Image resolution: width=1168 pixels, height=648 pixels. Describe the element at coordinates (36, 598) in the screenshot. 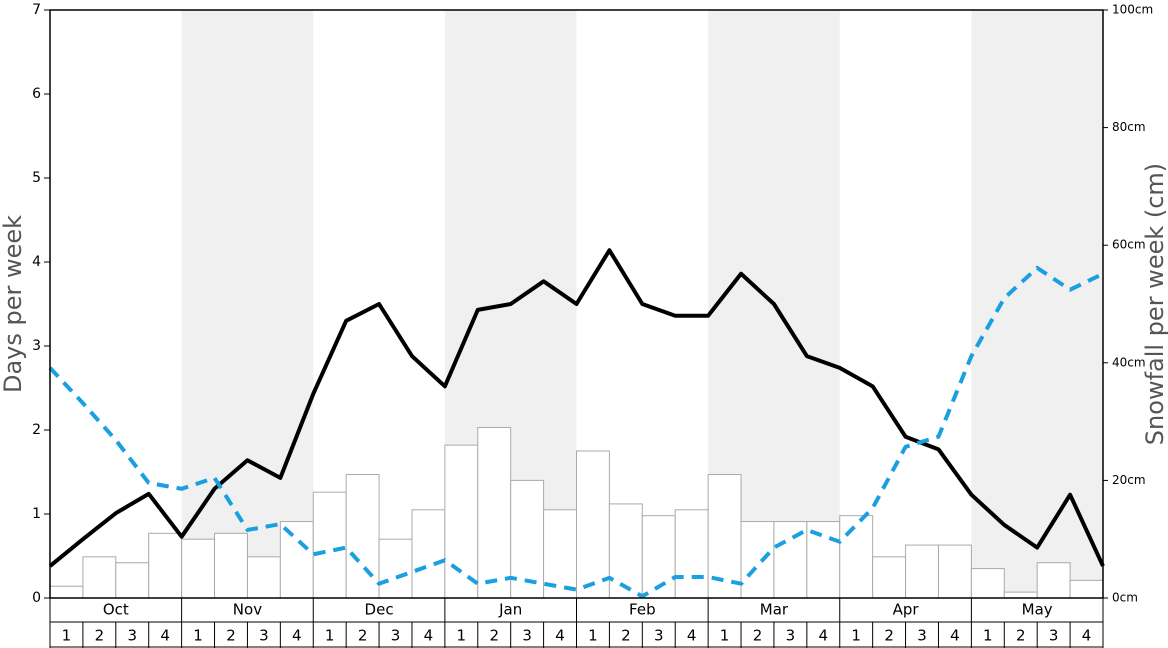

I see `y-tick-label: 0` at that location.